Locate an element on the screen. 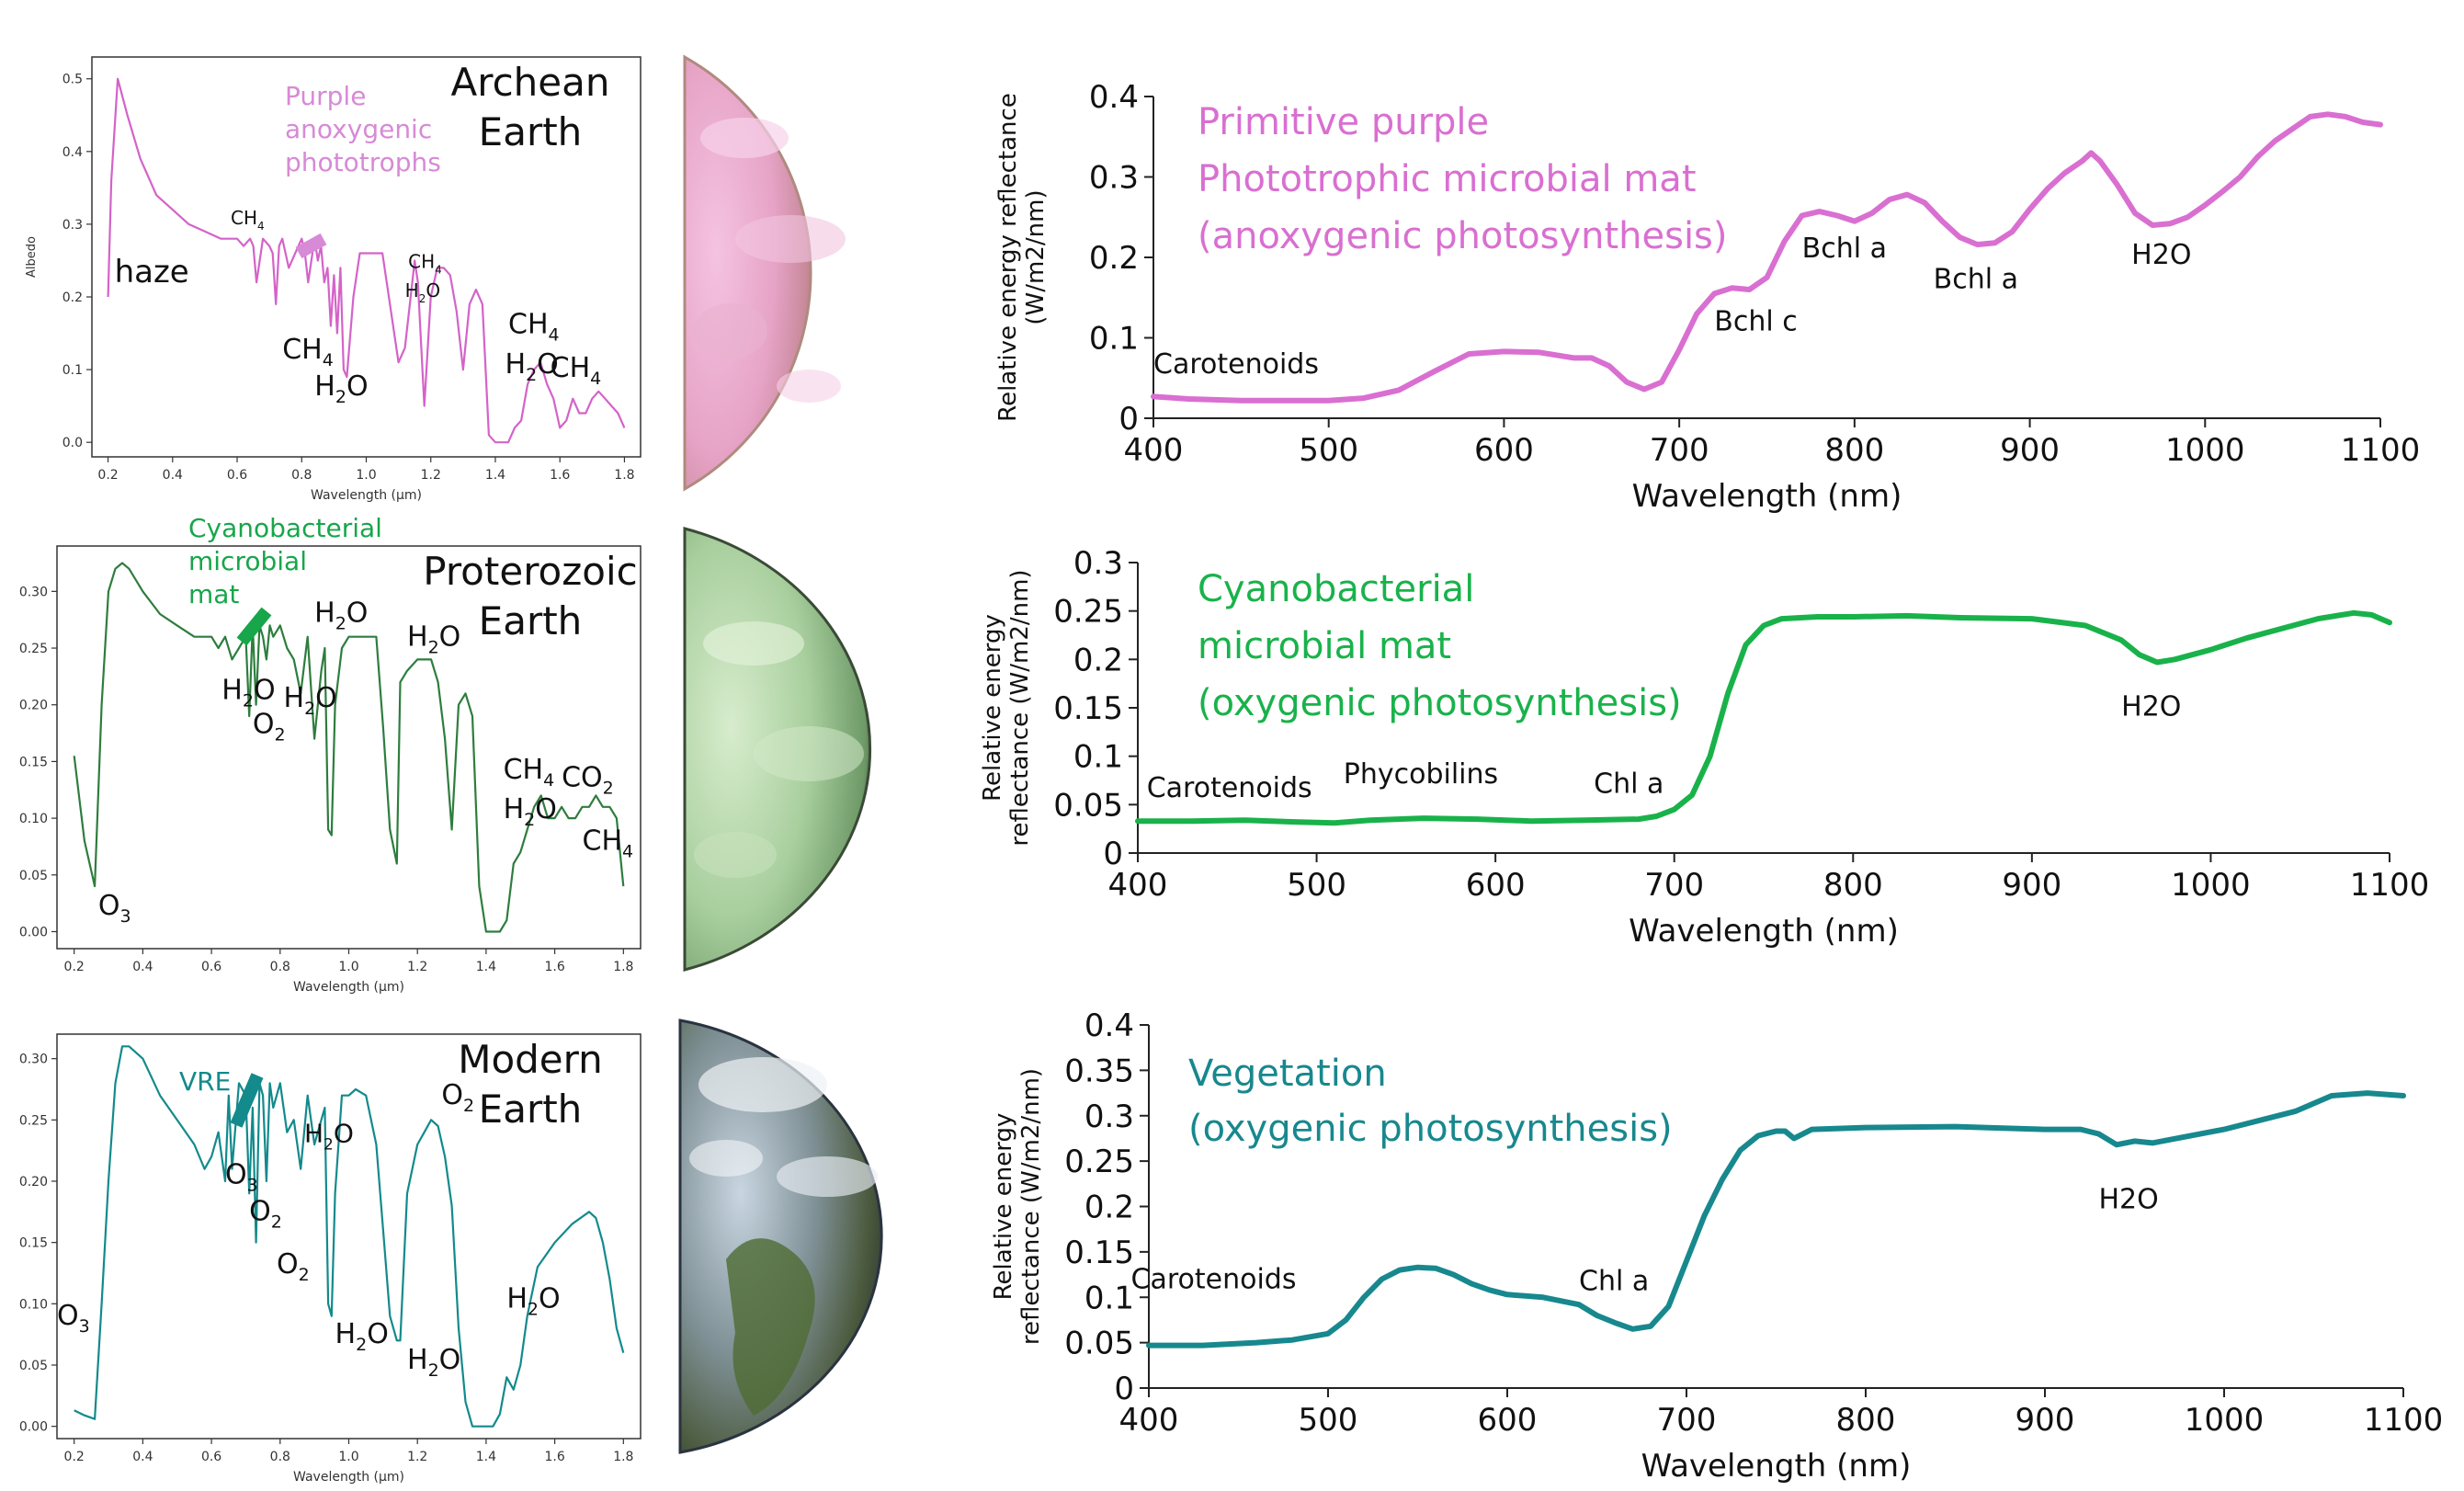 Image resolution: width=2464 pixels, height=1491 pixels. pigment-annotation: Bchl a is located at coordinates (1976, 279).